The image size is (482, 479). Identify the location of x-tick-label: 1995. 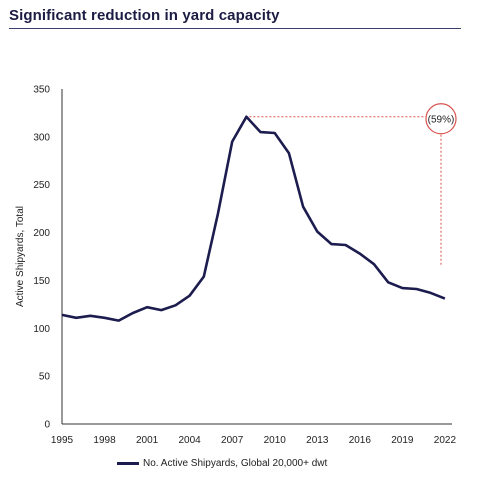
(62, 440).